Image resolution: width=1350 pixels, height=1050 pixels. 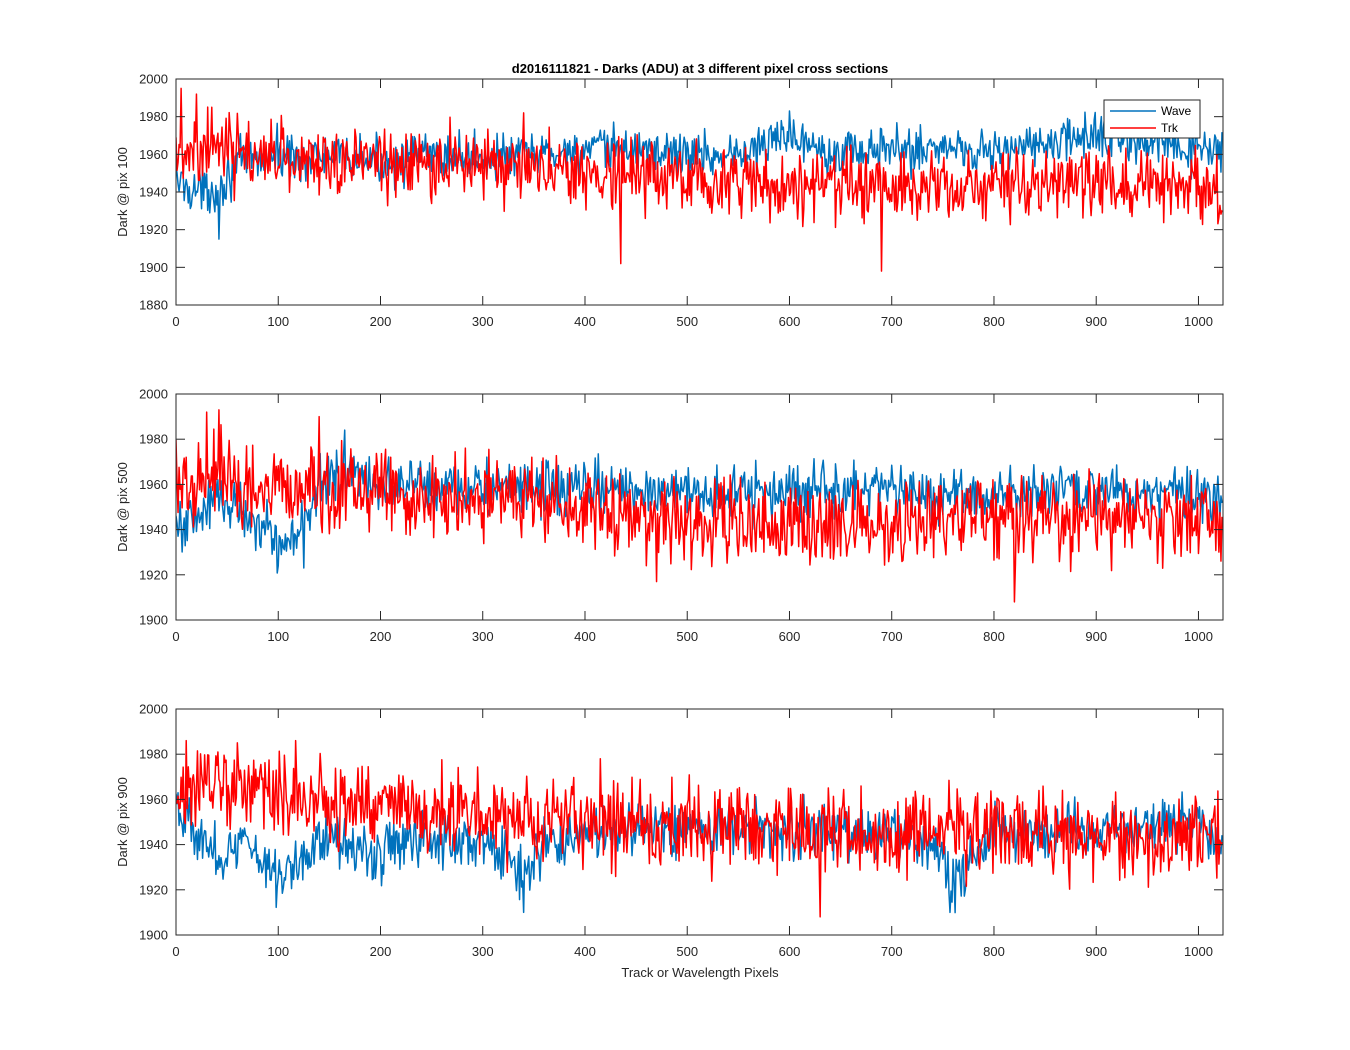 What do you see at coordinates (700, 972) in the screenshot?
I see `x-axis-label: Track or Wavelength Pixels` at bounding box center [700, 972].